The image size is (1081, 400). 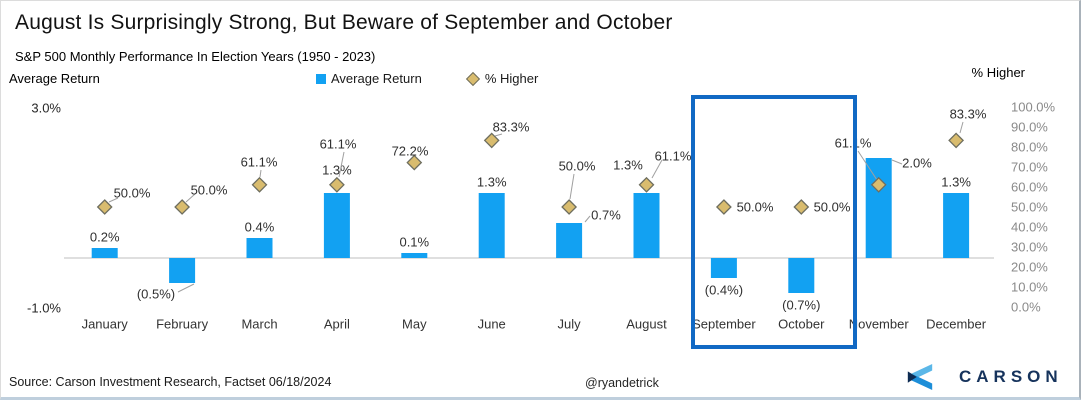 What do you see at coordinates (209, 190) in the screenshot?
I see `pct-label-february: 50.0%` at bounding box center [209, 190].